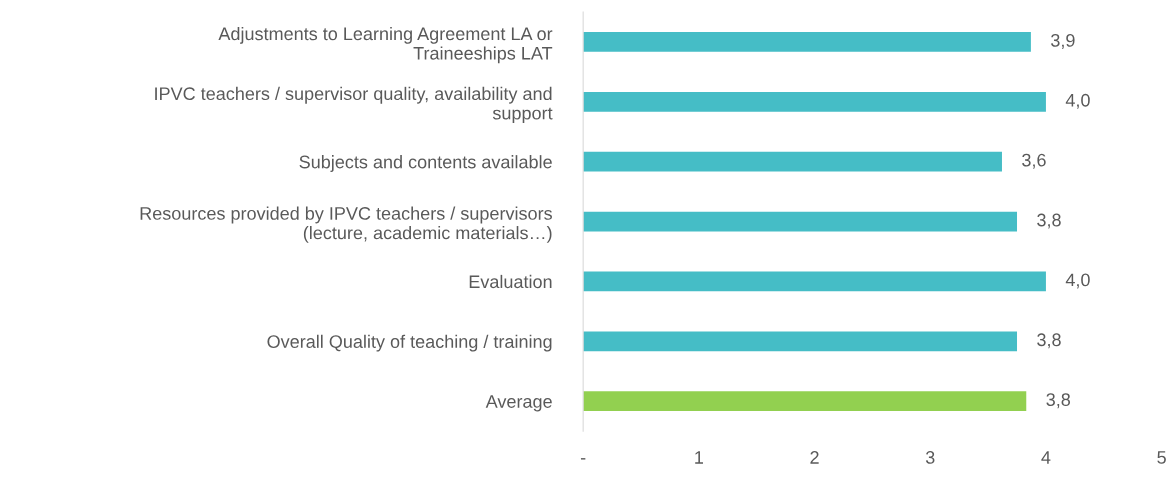 The image size is (1171, 479). What do you see at coordinates (1063, 41) in the screenshot?
I see `data-label: 3,9` at bounding box center [1063, 41].